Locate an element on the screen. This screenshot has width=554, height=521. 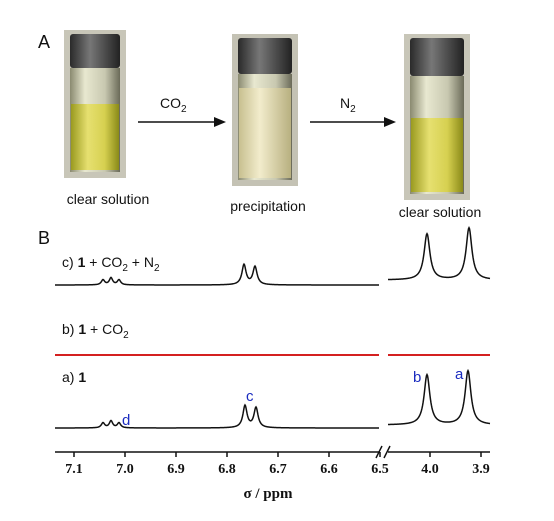
spectrum-label: b) 1 + CO2 is located at coordinates (95, 331).